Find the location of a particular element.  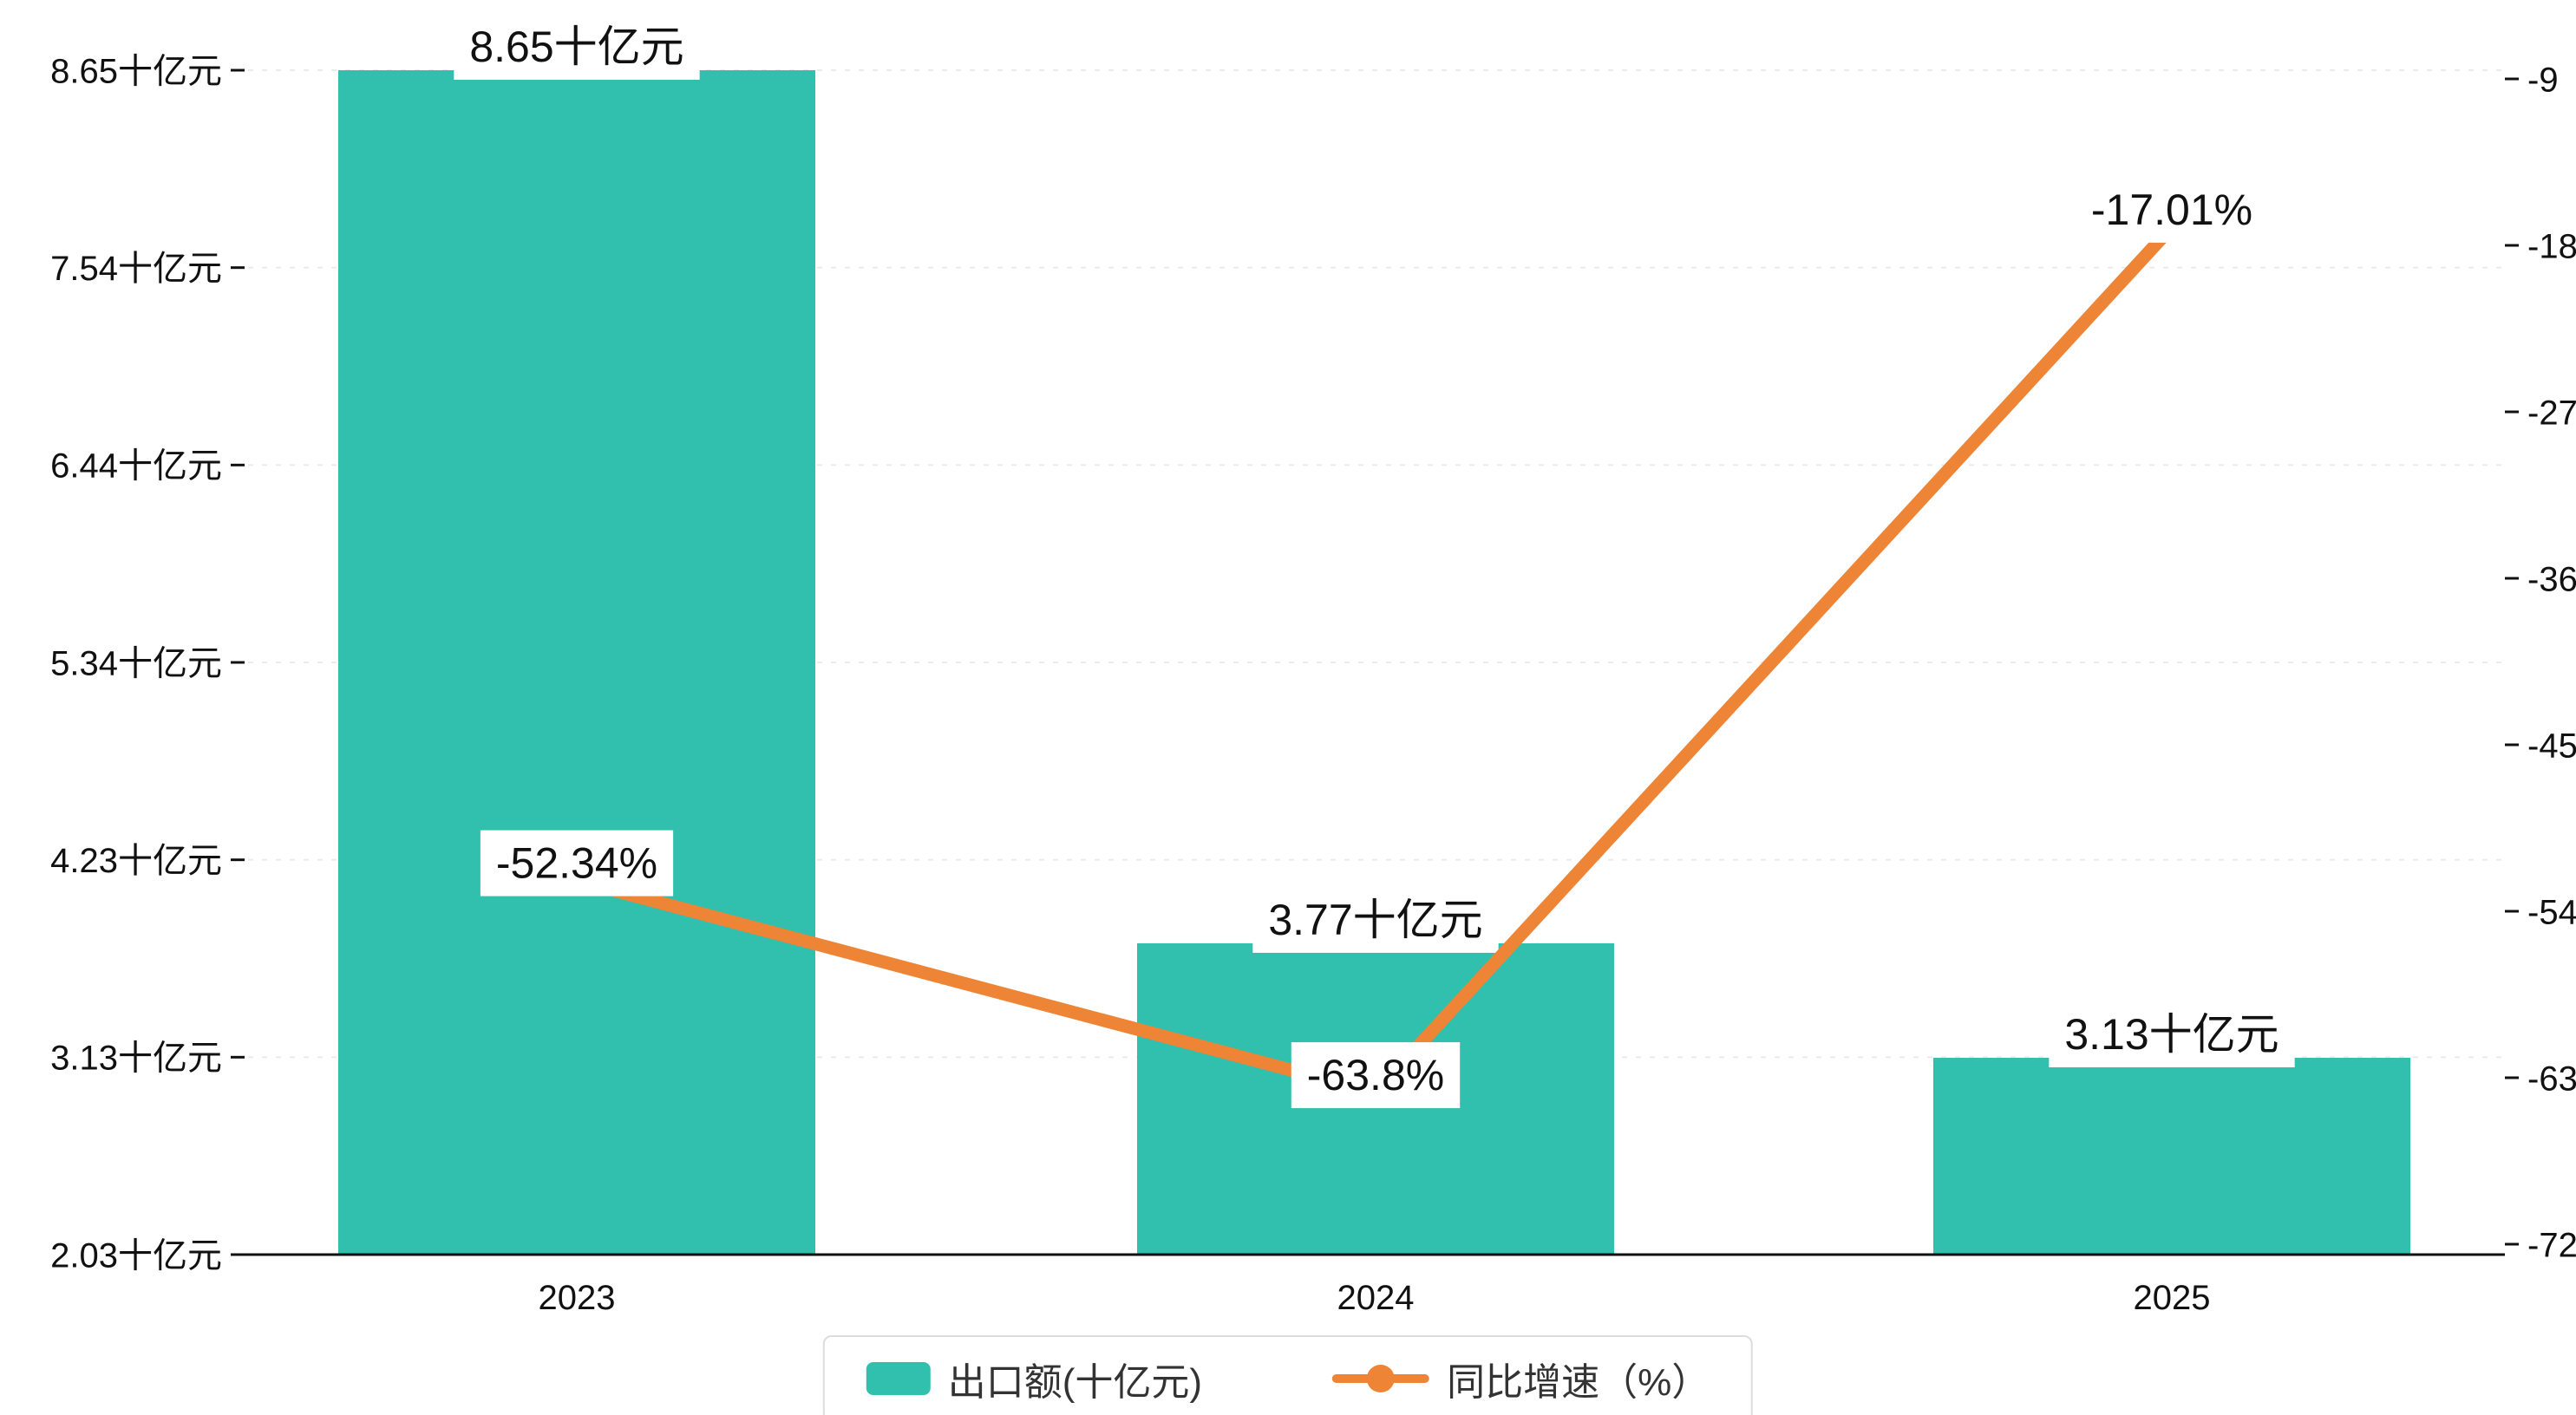

left-axis-tick-label: 7.54十亿元 is located at coordinates (136, 269).